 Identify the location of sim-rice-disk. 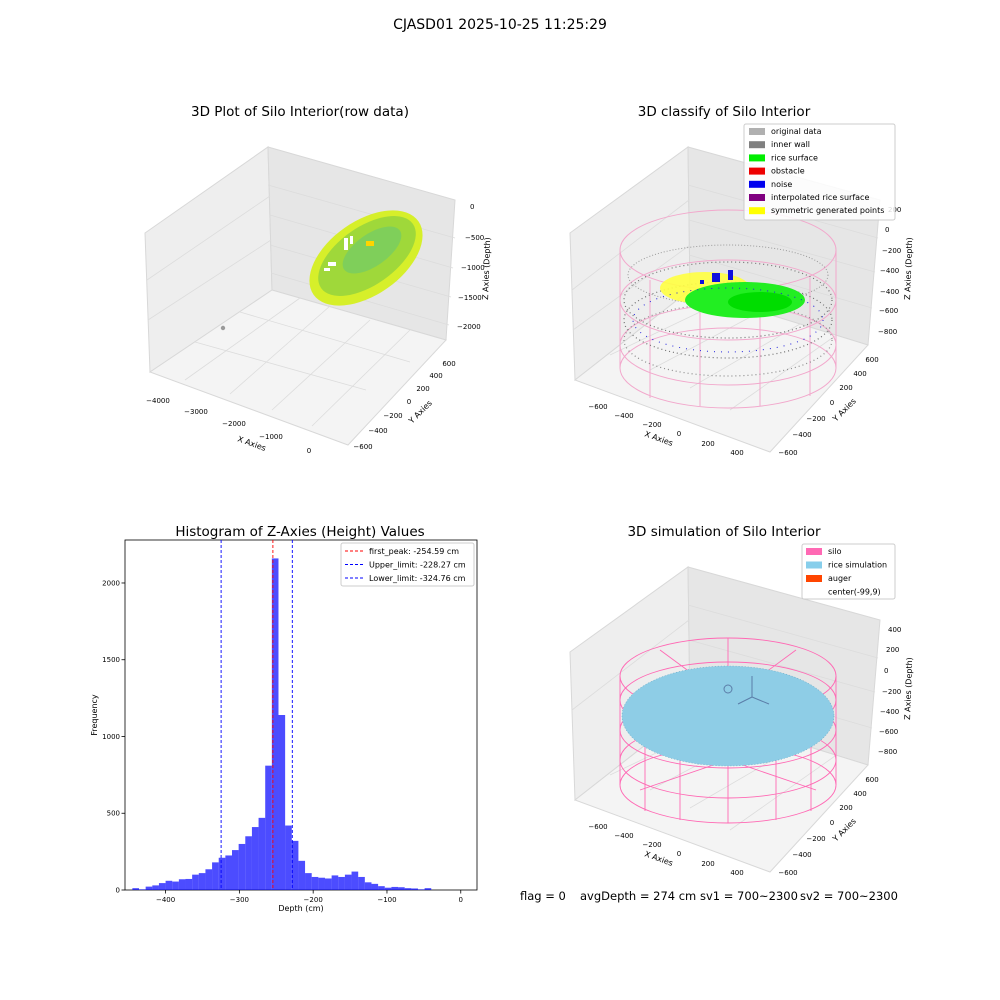
(728, 716).